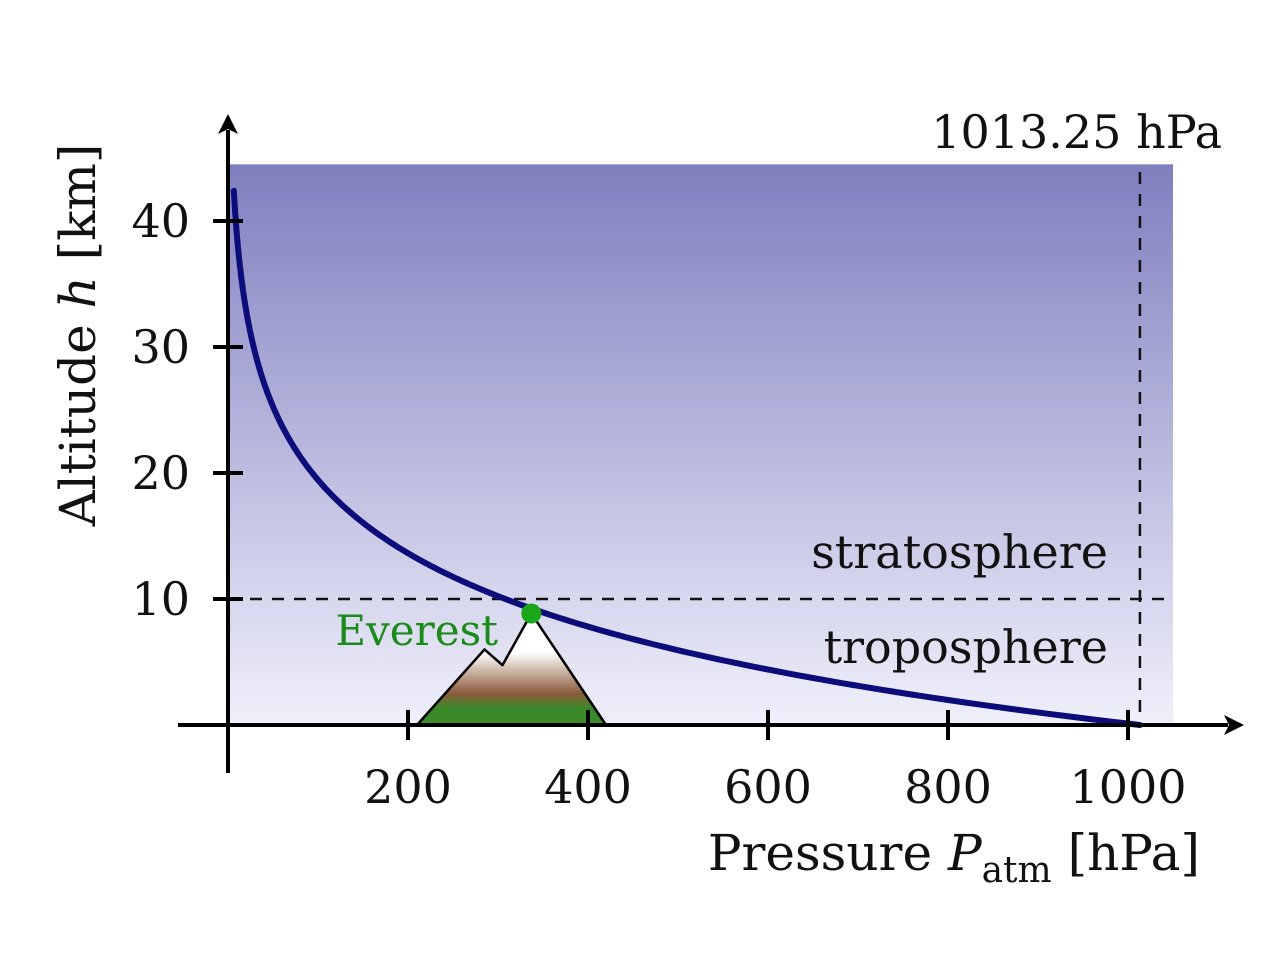 This screenshot has height=965, width=1280. What do you see at coordinates (531, 613) in the screenshot?
I see `everest-point` at bounding box center [531, 613].